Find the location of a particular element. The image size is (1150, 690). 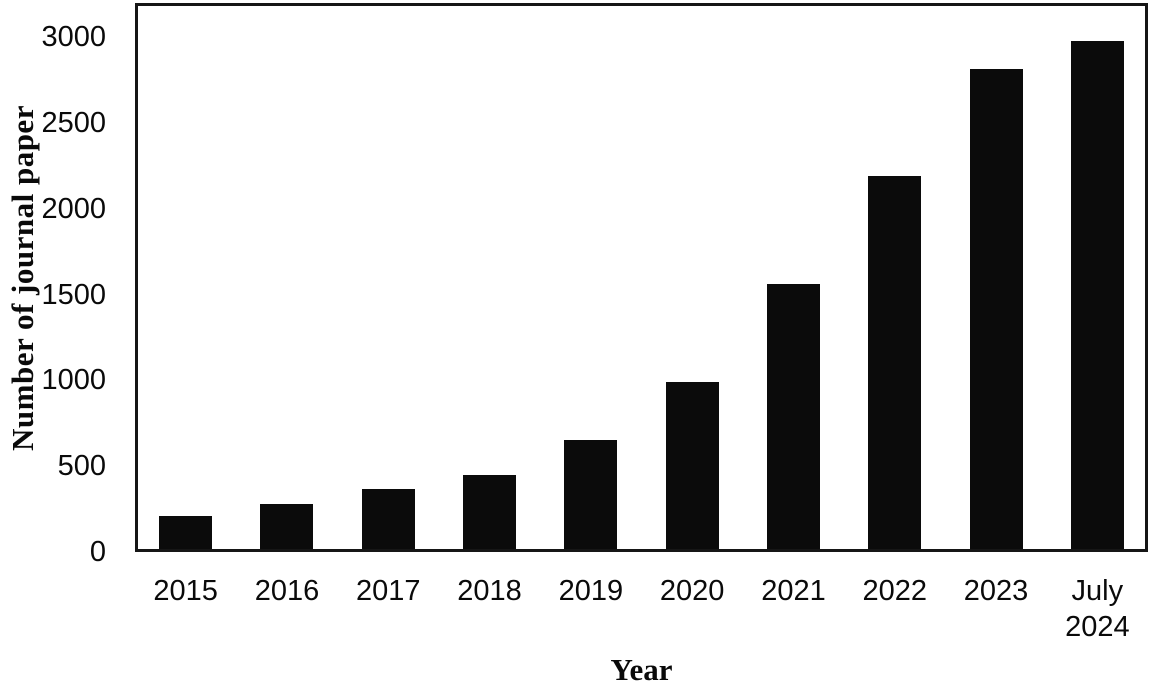

bar-july-2024 is located at coordinates (1097, 296).